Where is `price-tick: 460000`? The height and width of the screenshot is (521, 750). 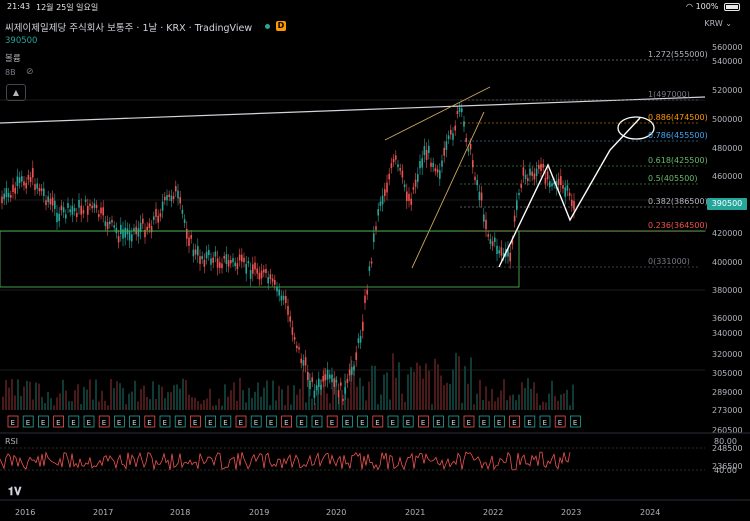 price-tick: 460000 is located at coordinates (727, 176).